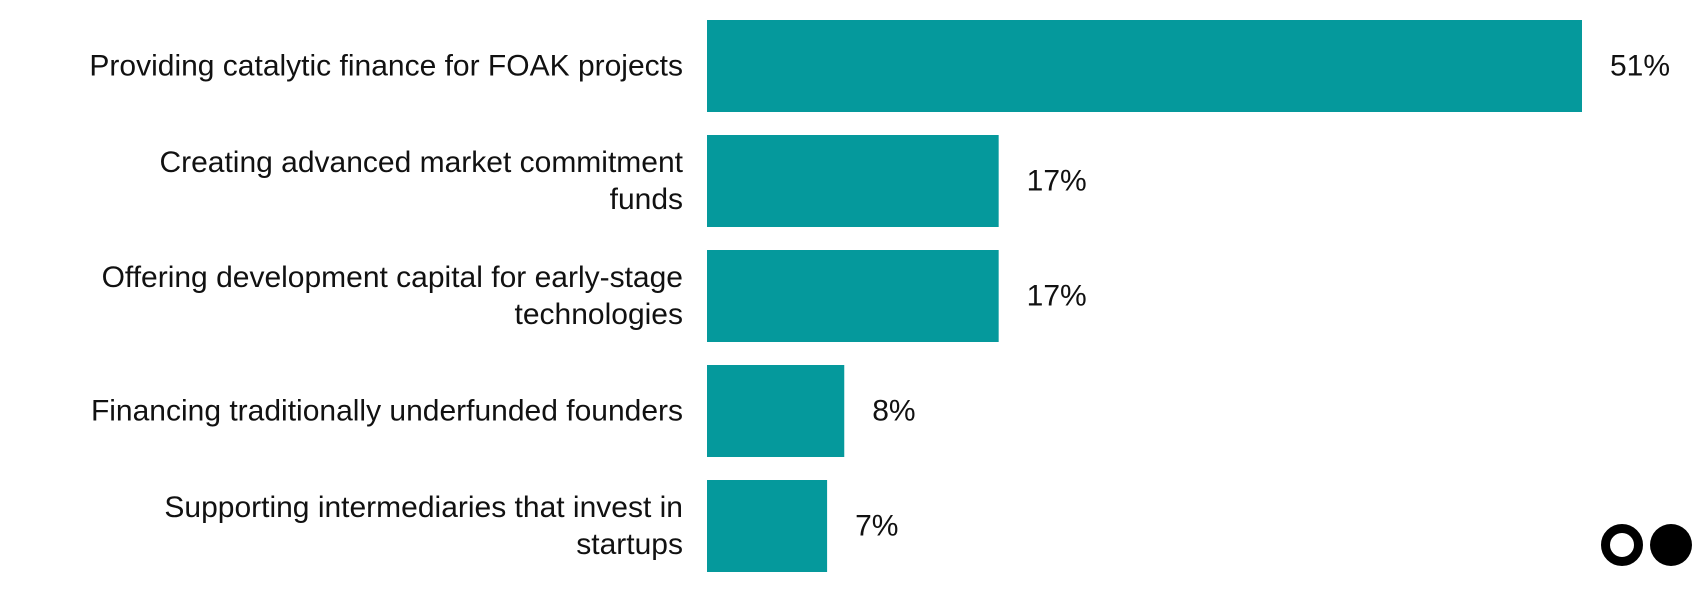 This screenshot has height=589, width=1707. Describe the element at coordinates (893, 411) in the screenshot. I see `bar-value-label: 8%` at that location.